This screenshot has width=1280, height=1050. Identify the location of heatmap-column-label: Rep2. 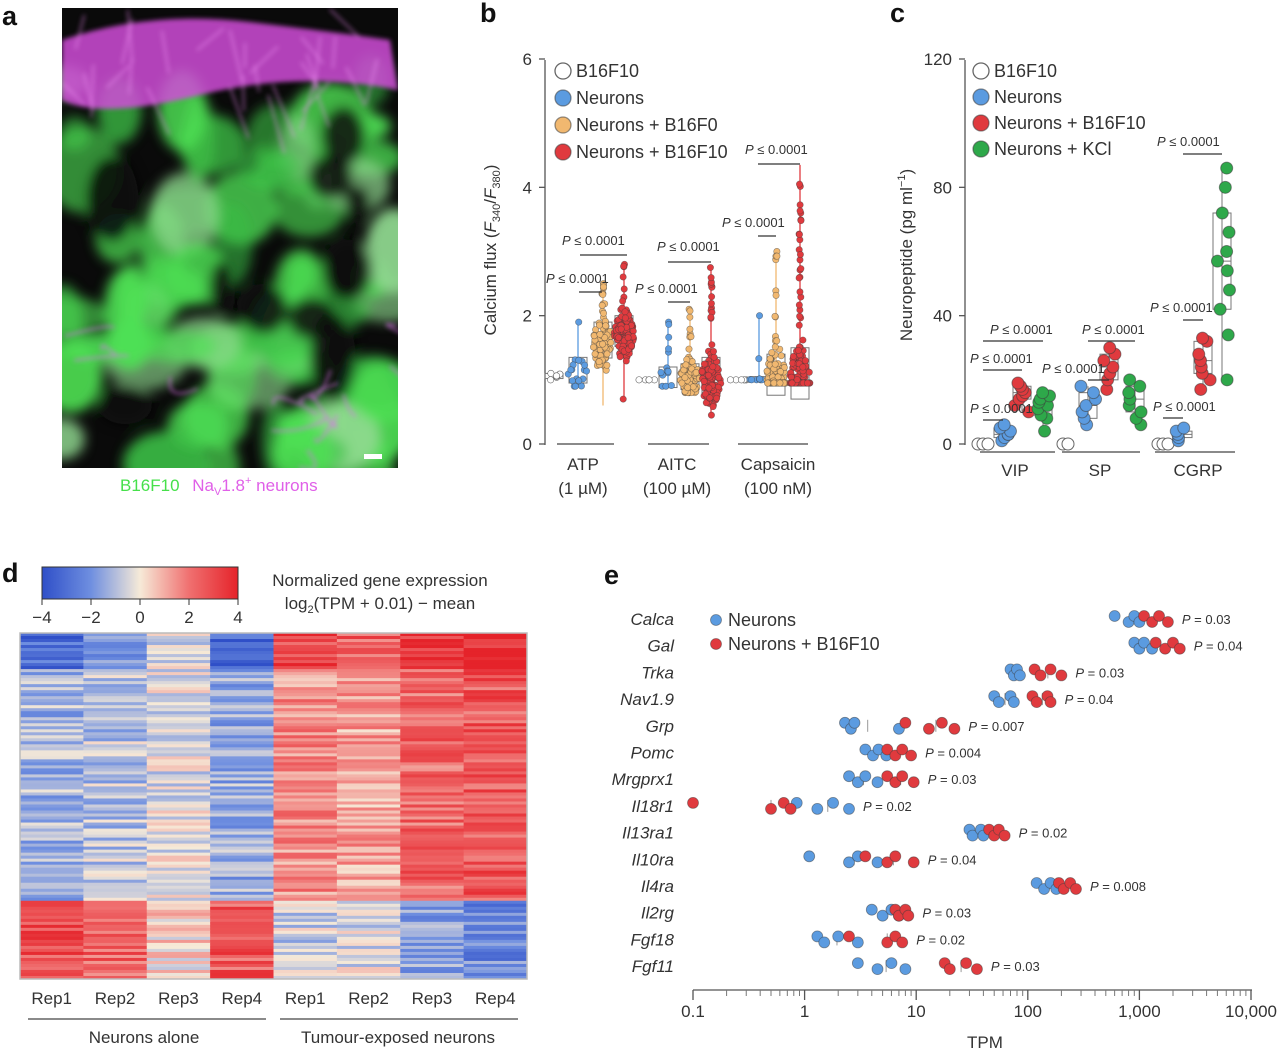
(115, 998).